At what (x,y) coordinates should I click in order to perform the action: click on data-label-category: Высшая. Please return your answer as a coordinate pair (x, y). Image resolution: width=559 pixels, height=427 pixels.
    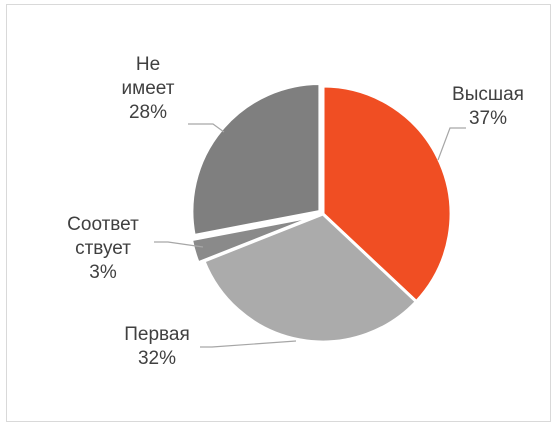
    Looking at the image, I should click on (488, 94).